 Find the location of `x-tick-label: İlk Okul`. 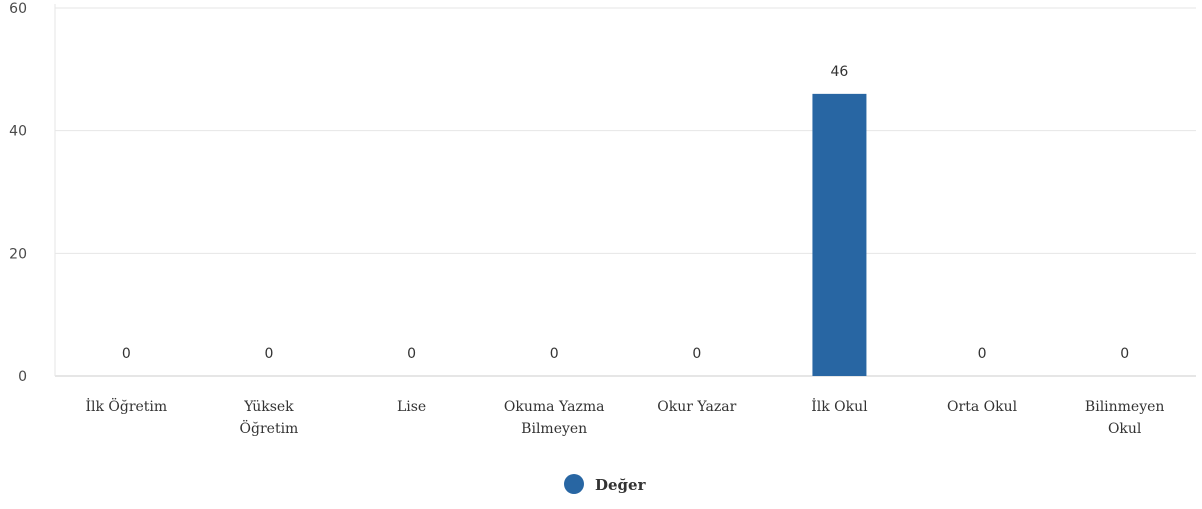

x-tick-label: İlk Okul is located at coordinates (839, 406).